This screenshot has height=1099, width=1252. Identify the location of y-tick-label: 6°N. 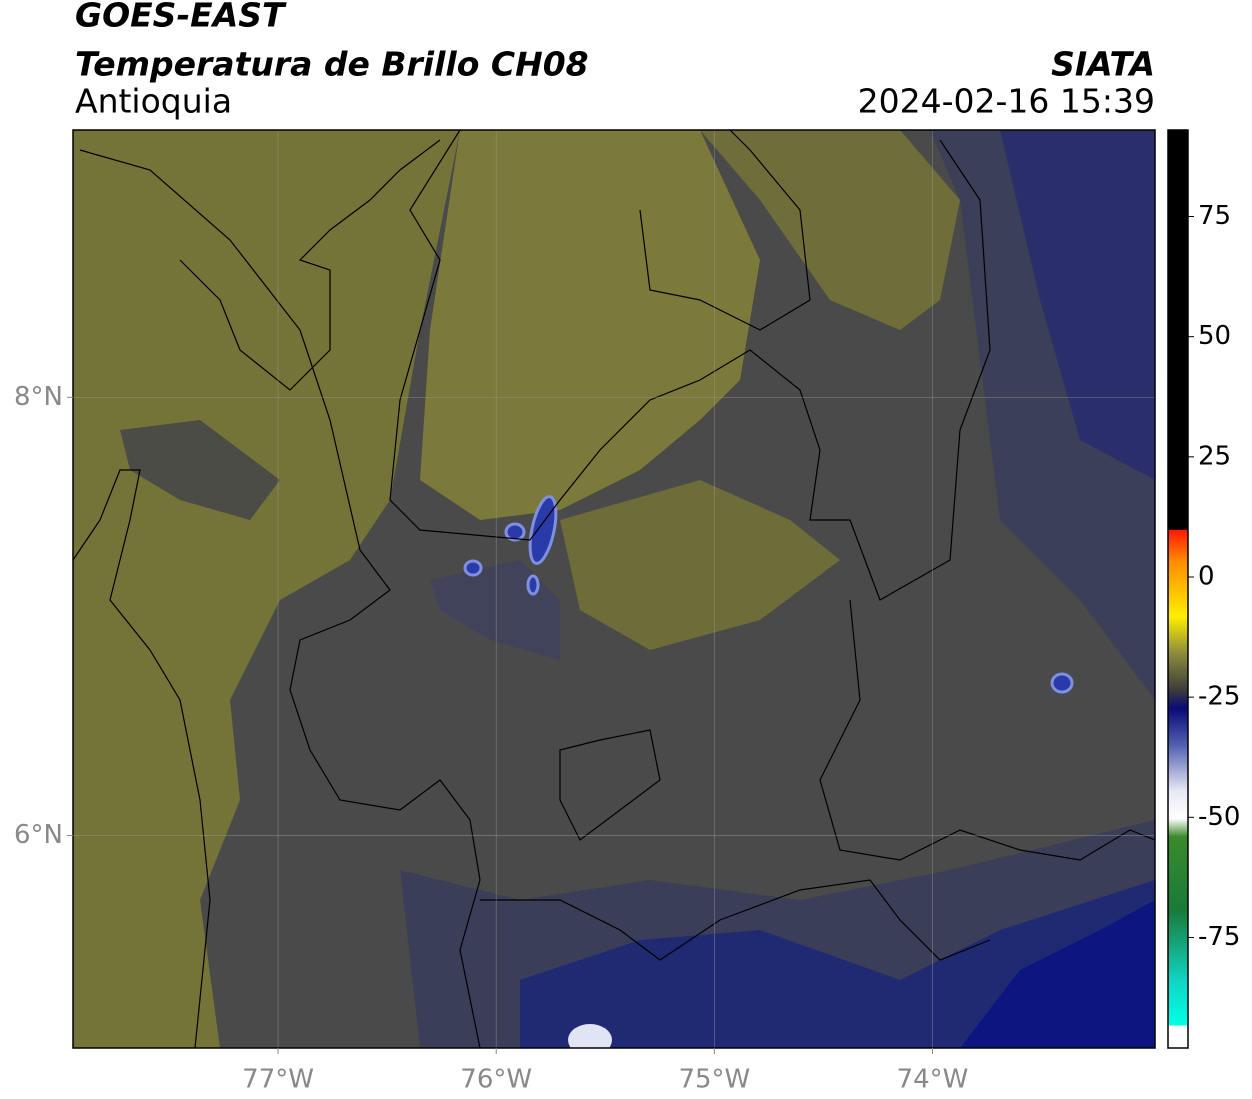
(38, 835).